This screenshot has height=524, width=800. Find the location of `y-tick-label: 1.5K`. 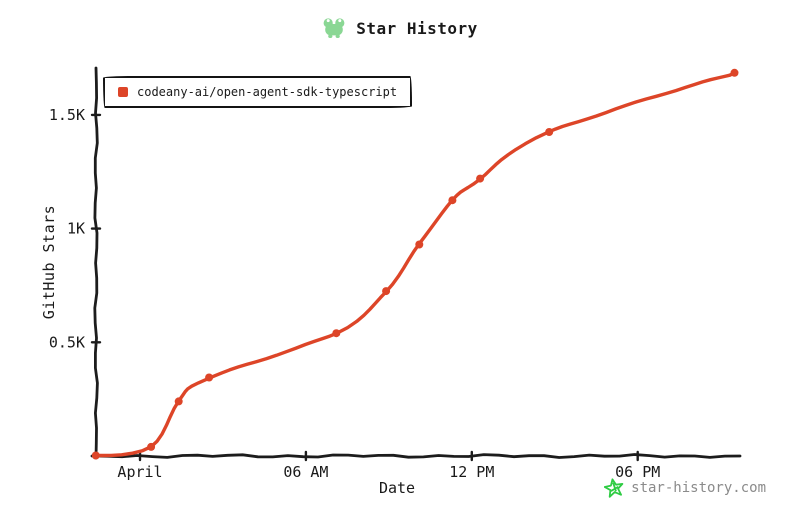

y-tick-label: 1.5K is located at coordinates (67, 115).